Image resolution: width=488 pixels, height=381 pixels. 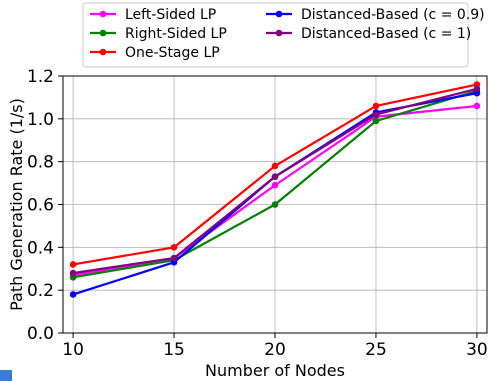 I want to click on x-tick-label: 25, so click(x=376, y=350).